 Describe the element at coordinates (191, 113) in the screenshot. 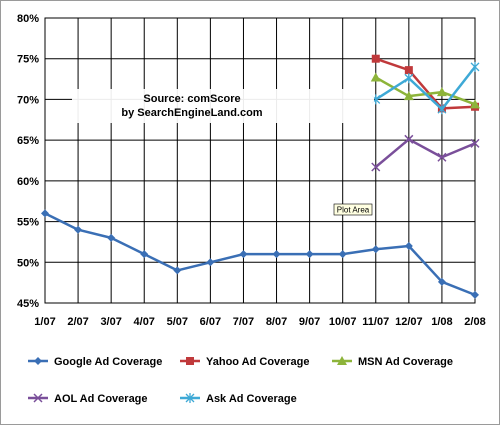

I see `source-line-2: by SearchEngineLand.com` at that location.